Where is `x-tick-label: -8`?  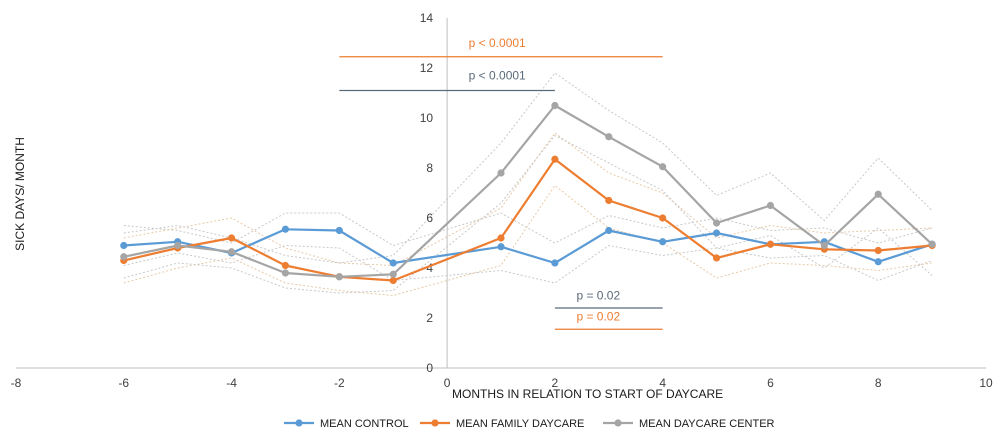
x-tick-label: -8 is located at coordinates (16, 383).